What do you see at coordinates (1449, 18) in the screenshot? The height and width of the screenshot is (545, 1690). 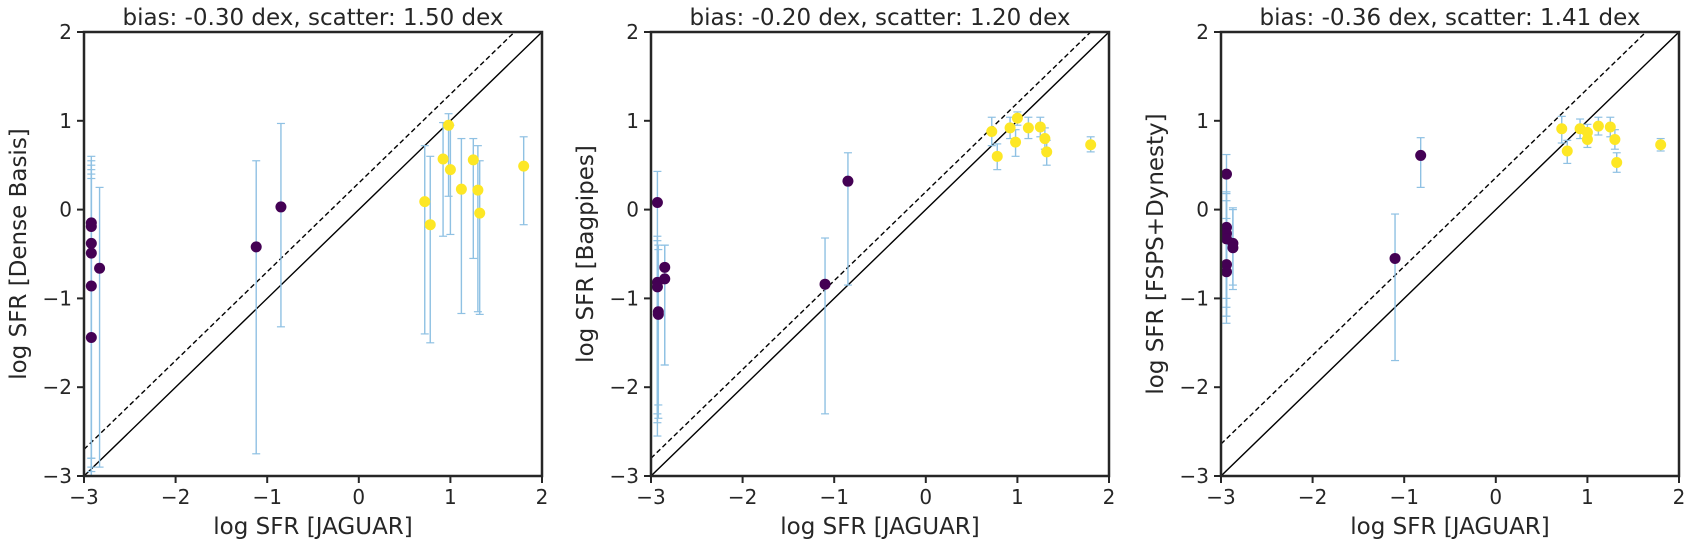 I see `panel-title: bias: -0.36 dex, scatter: 1.41 dex` at bounding box center [1449, 18].